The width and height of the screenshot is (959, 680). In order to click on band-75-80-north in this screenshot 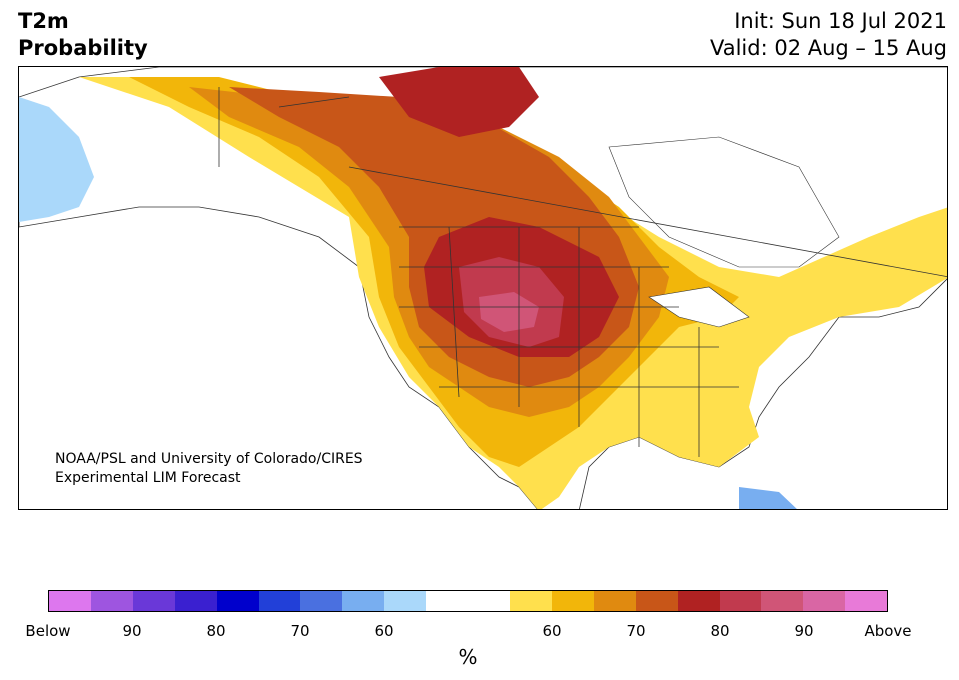, I will do `click(459, 102)`.